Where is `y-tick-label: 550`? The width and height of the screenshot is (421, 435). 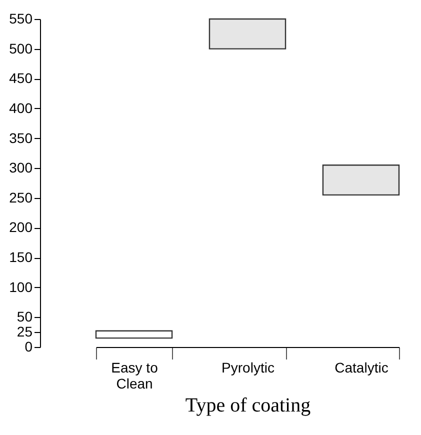 y-tick-label: 550 is located at coordinates (21, 18).